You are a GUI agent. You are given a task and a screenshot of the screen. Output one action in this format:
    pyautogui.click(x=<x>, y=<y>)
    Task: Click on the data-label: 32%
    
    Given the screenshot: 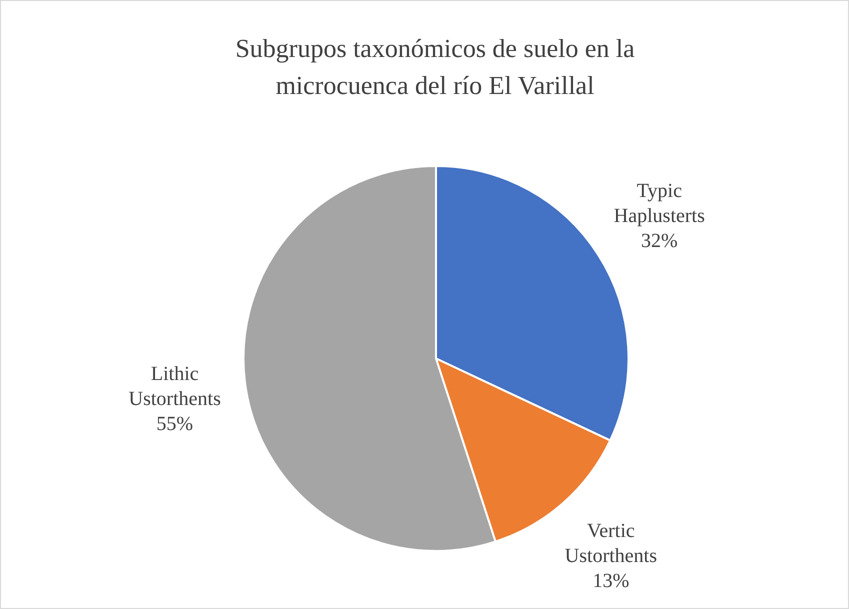 What is the action you would take?
    pyautogui.click(x=659, y=241)
    